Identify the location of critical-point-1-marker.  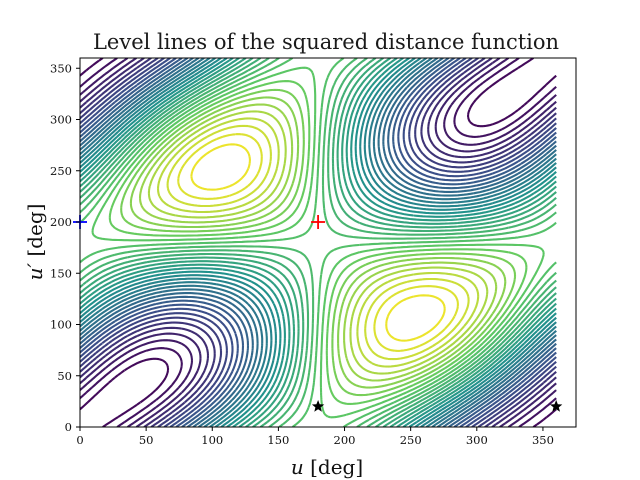
(318, 406).